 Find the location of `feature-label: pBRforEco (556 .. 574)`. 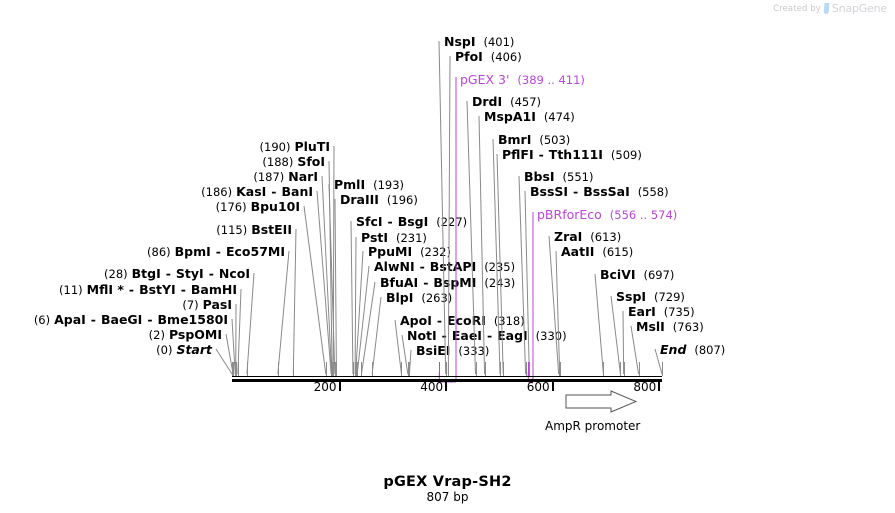

feature-label: pBRforEco (556 .. 574) is located at coordinates (607, 215).